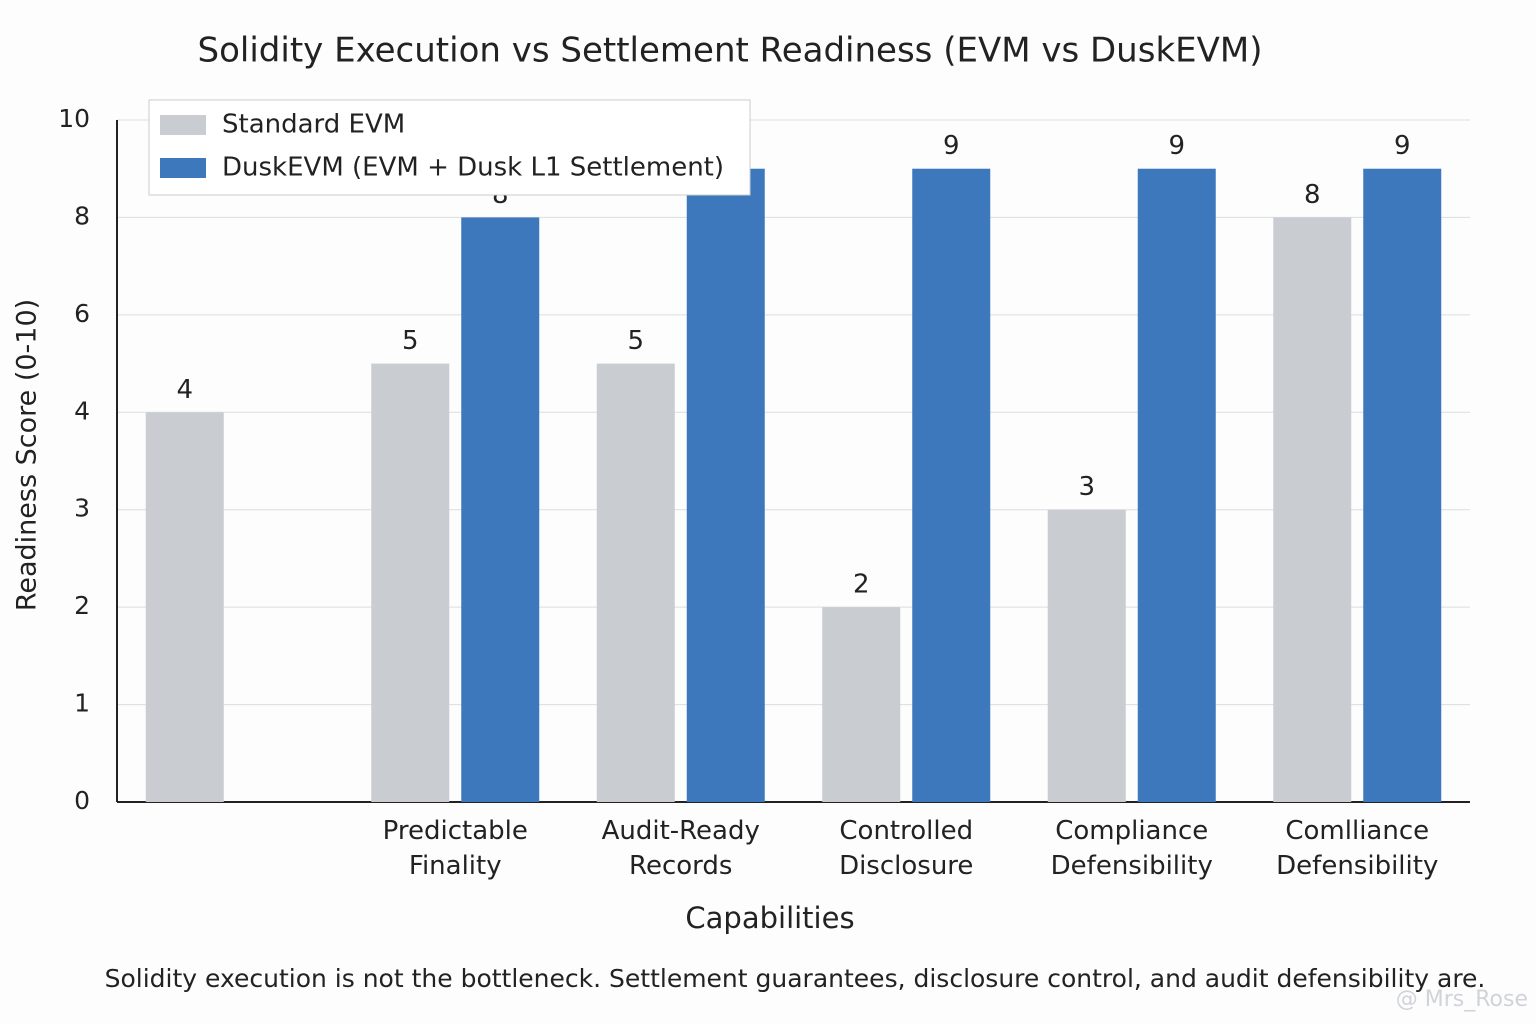 The image size is (1536, 1024). Describe the element at coordinates (82, 410) in the screenshot. I see `y-tick-label: 4` at that location.